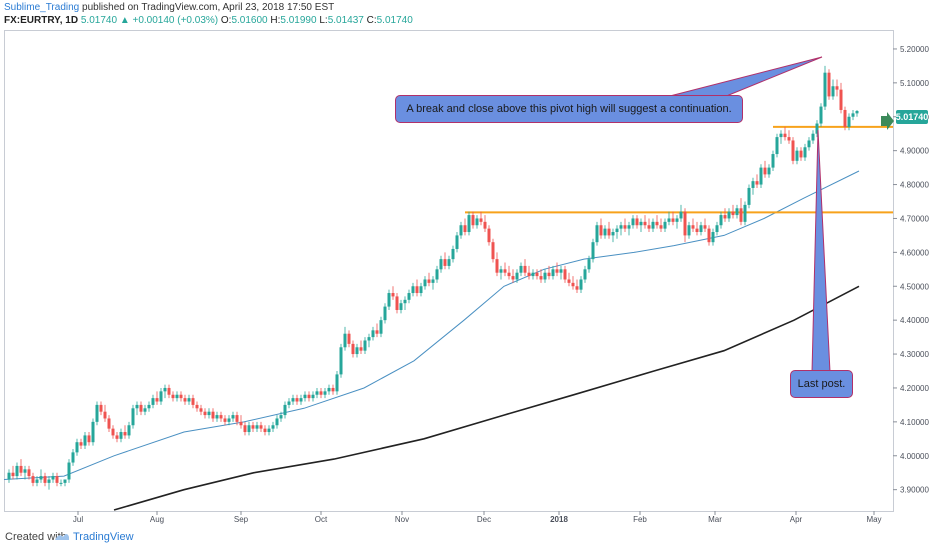  Describe the element at coordinates (744, 77) in the screenshot. I see `pivot-callout-pointer` at that location.